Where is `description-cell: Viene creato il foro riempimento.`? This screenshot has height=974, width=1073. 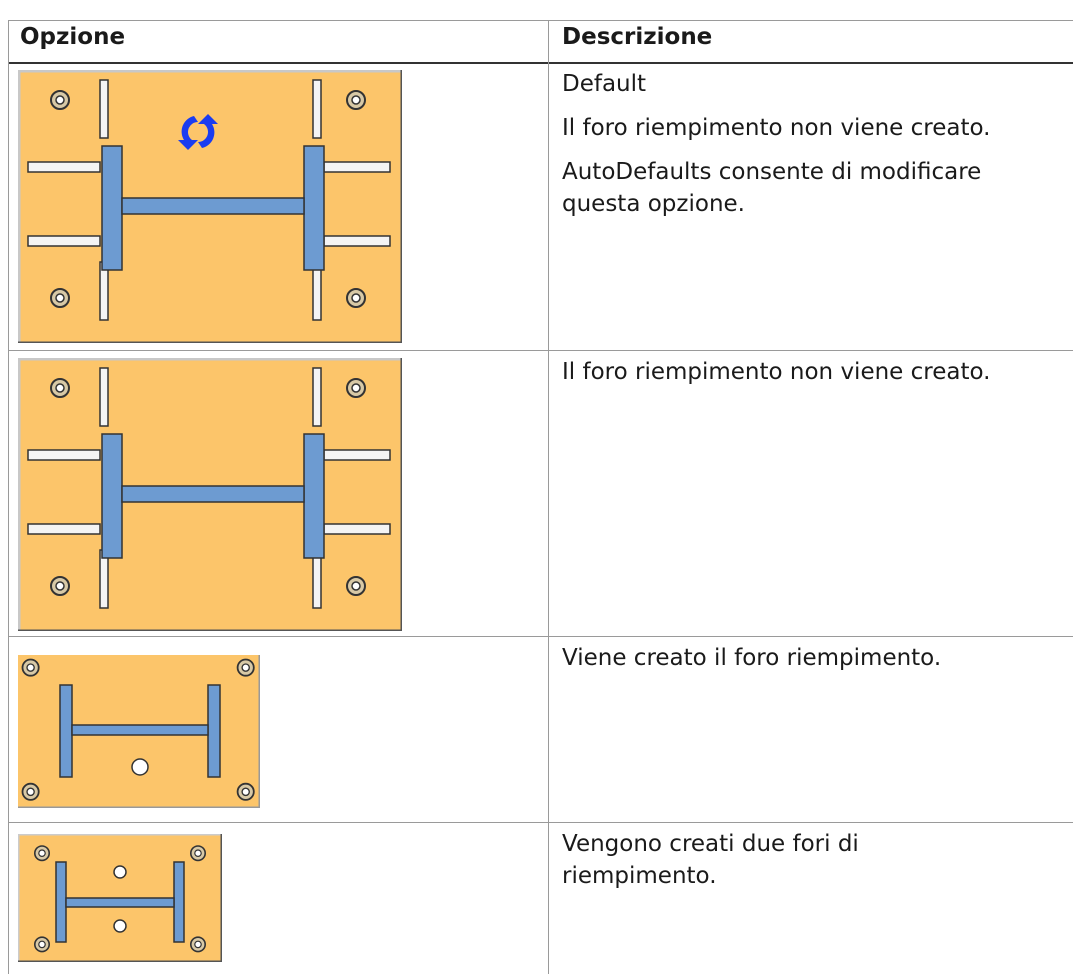 description-cell: Viene creato il foro riempimento. is located at coordinates (814, 664).